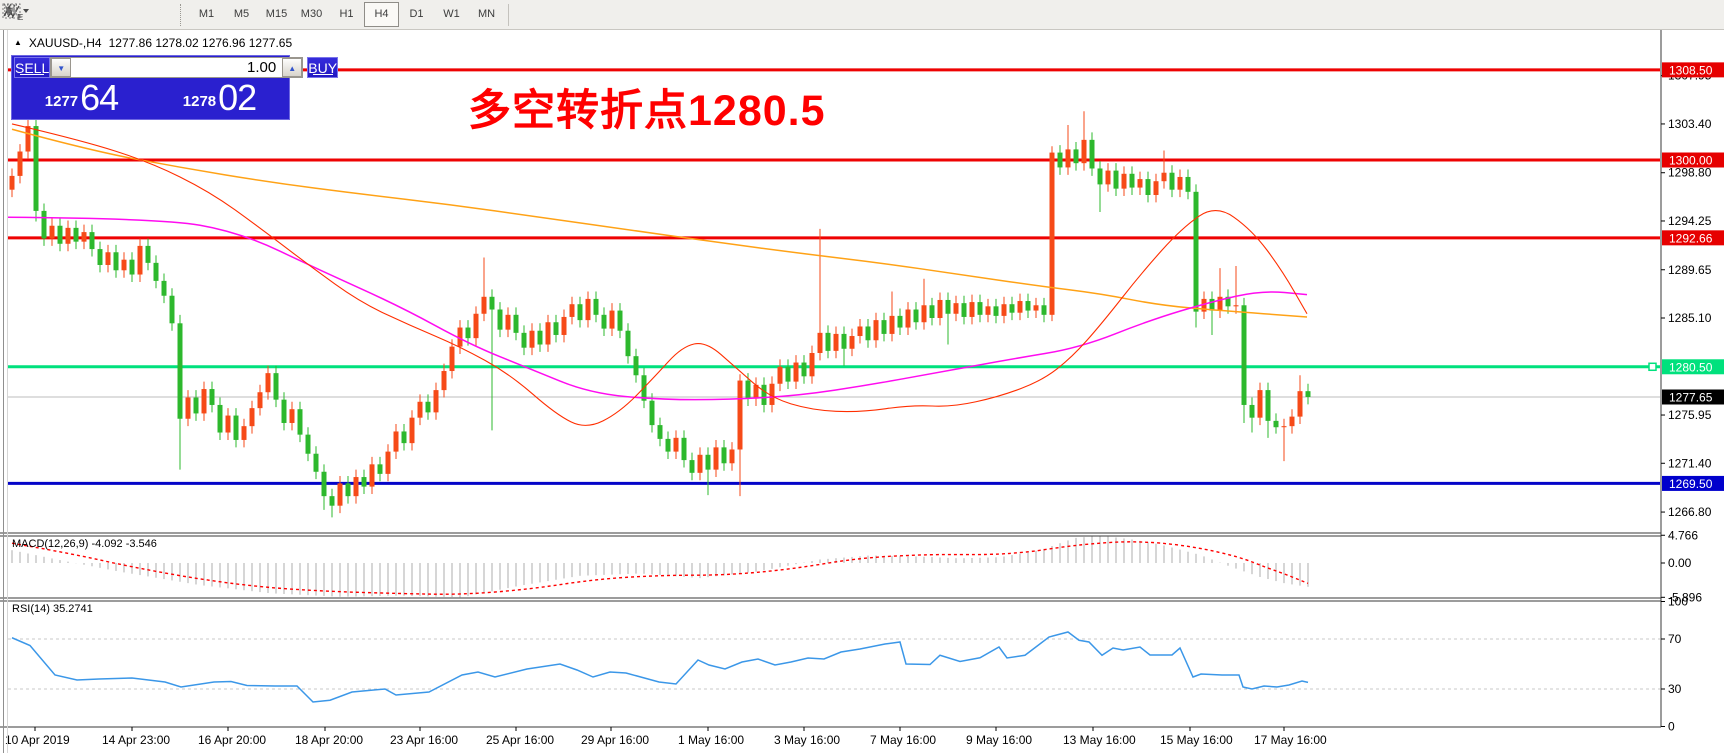 The height and width of the screenshot is (753, 1724). I want to click on sell-price-big-digits: 64, so click(99, 97).